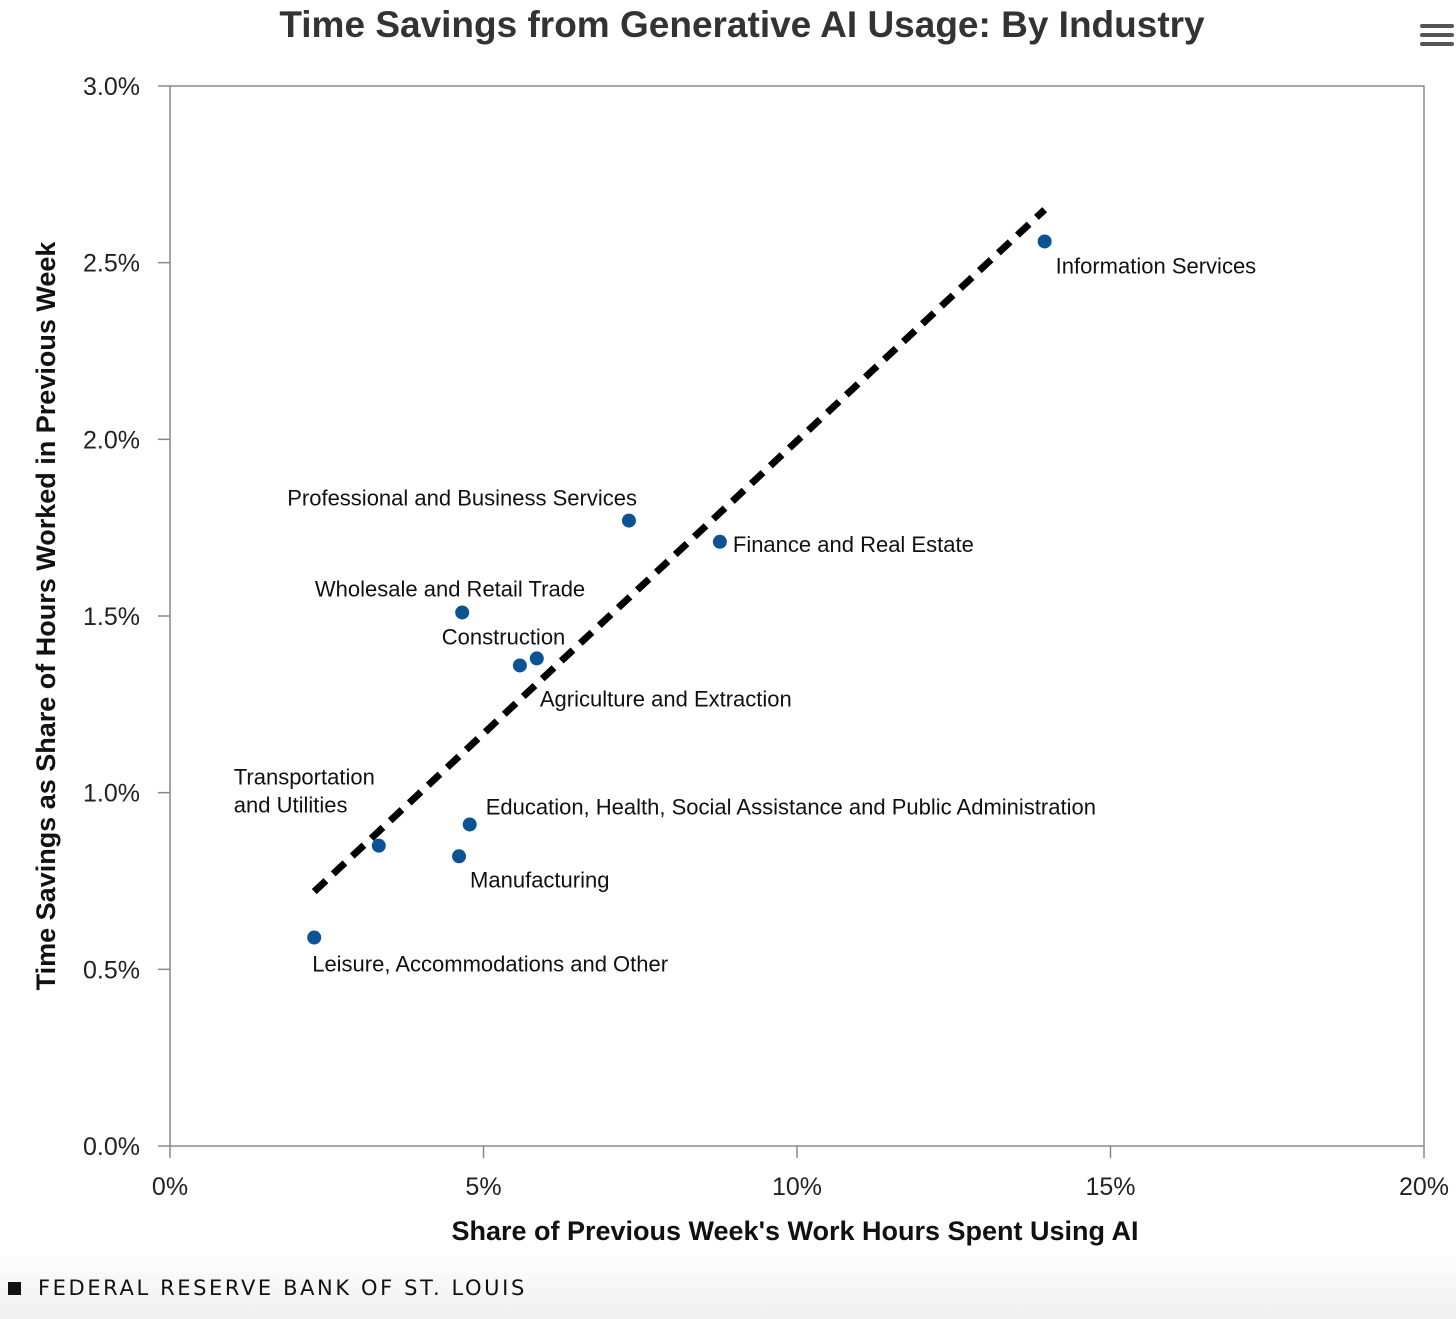 The image size is (1456, 1319). I want to click on hamburger-menu-icon, so click(1437, 26).